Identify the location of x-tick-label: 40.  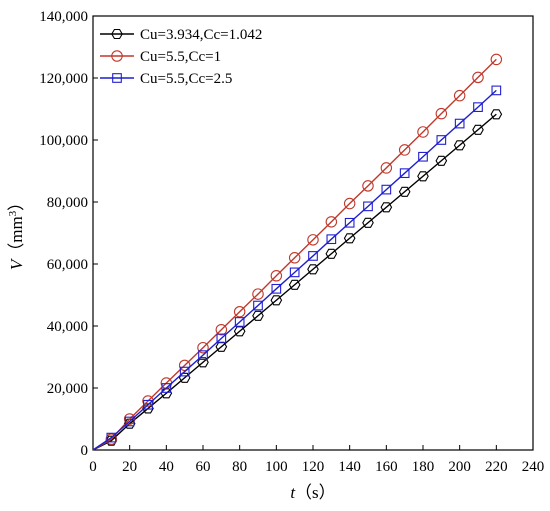
(166, 467).